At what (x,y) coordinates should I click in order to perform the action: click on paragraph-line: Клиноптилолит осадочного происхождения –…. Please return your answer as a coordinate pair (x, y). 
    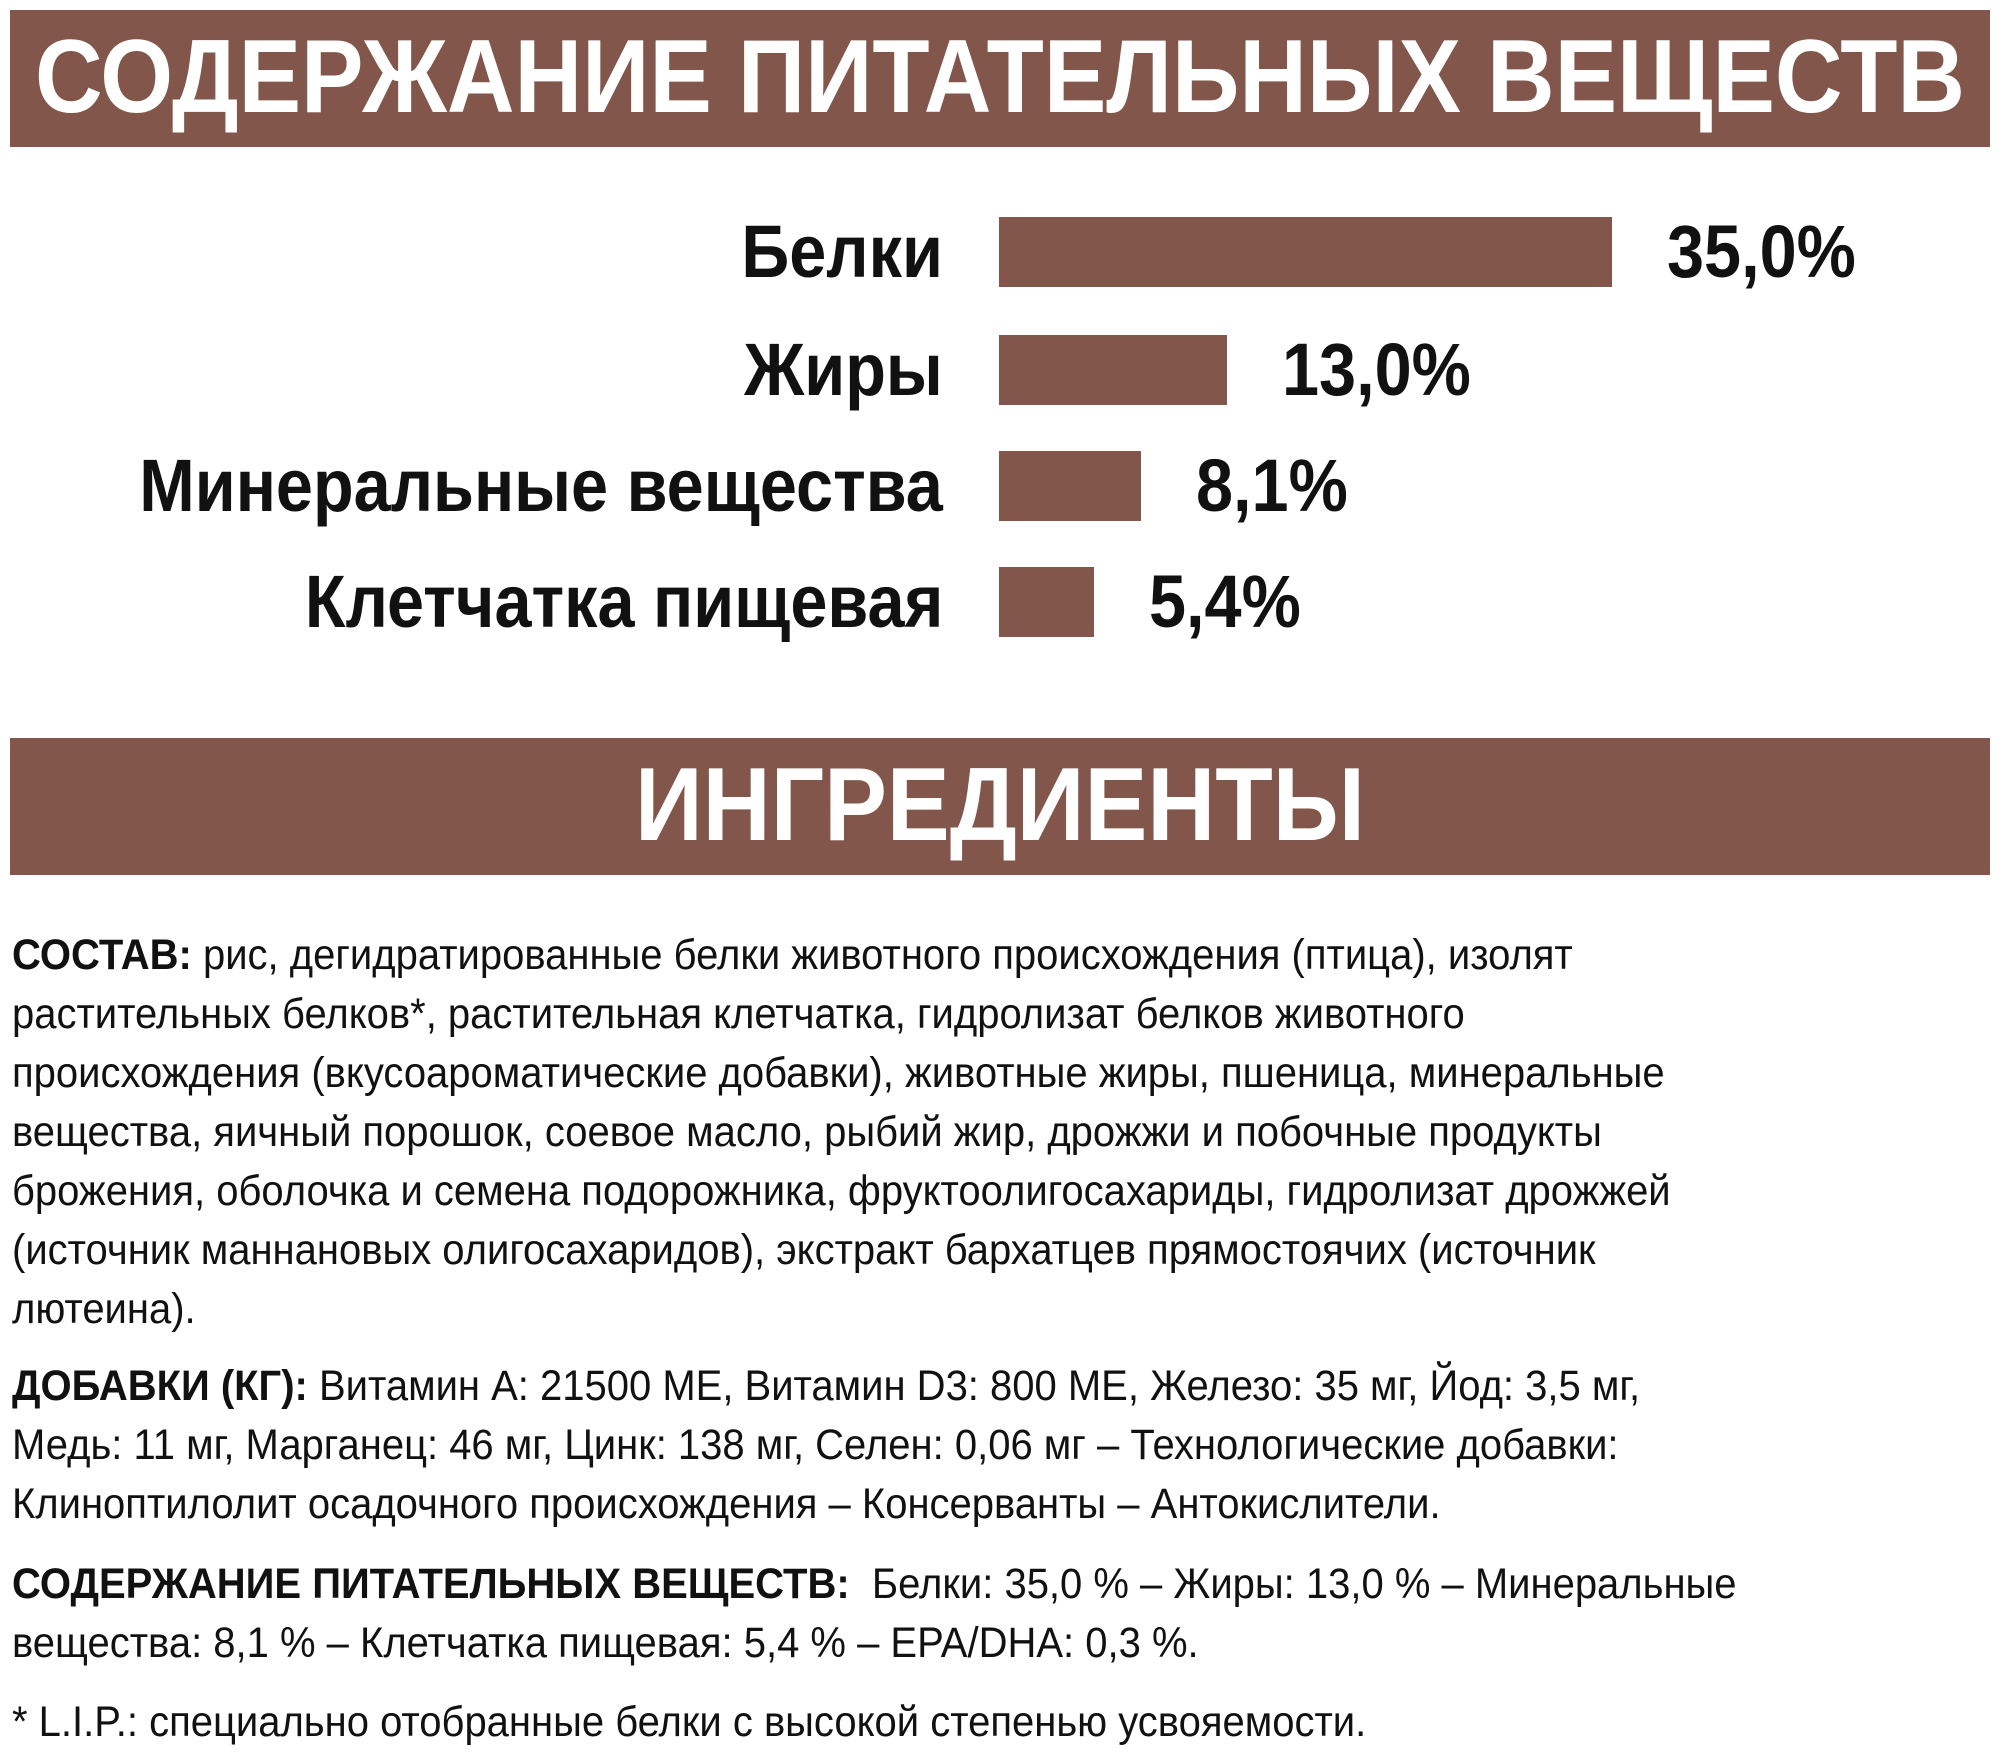
    Looking at the image, I should click on (726, 1504).